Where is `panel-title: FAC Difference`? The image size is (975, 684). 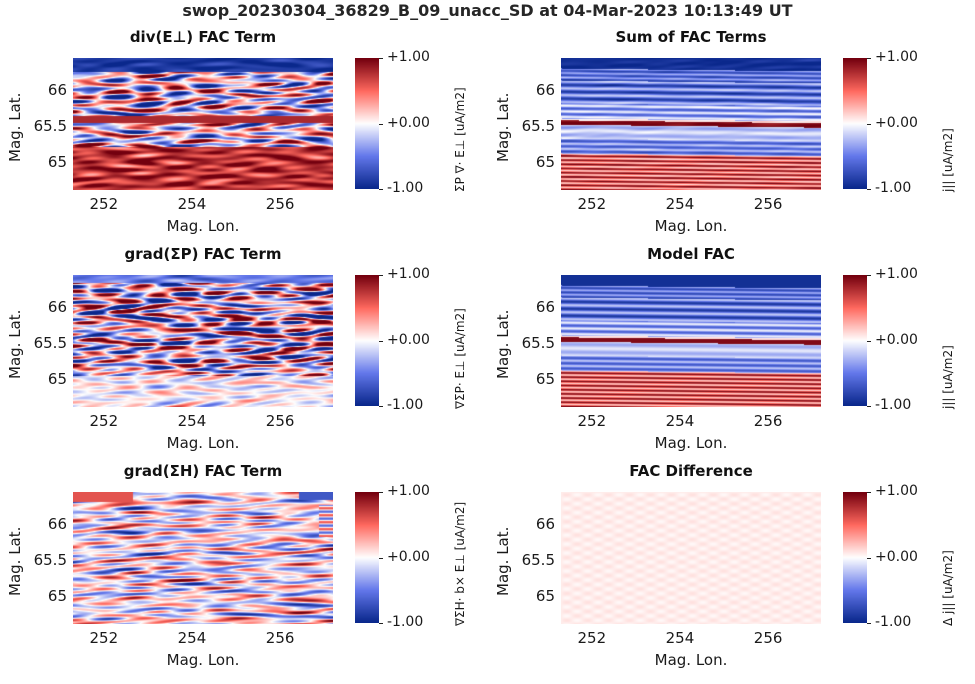
panel-title: FAC Difference is located at coordinates (691, 471).